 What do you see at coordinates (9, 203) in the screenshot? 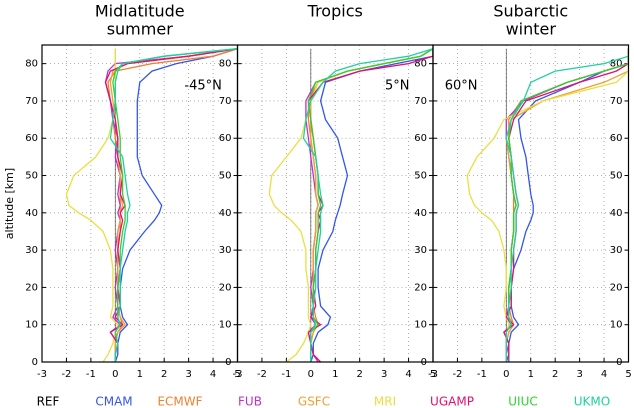
I see `y-axis-label: altitude [km]` at bounding box center [9, 203].